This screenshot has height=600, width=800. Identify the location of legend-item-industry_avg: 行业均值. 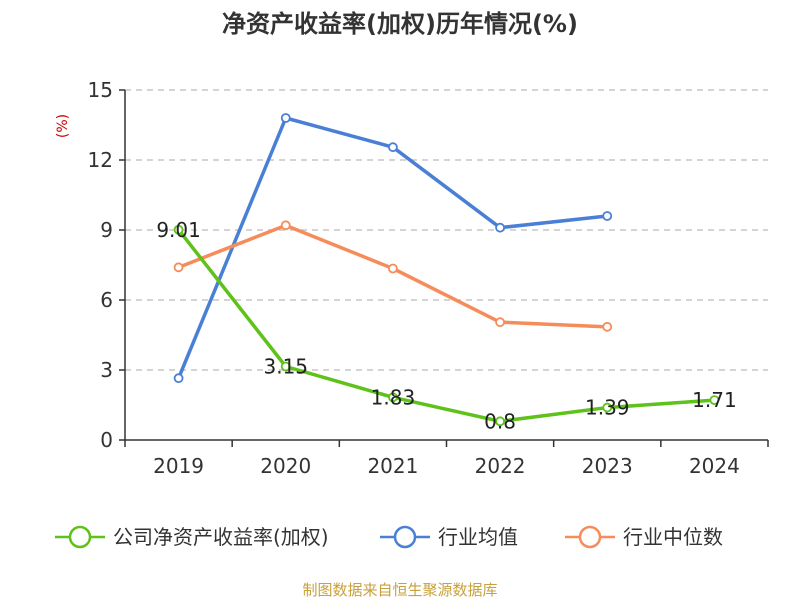
(449, 537).